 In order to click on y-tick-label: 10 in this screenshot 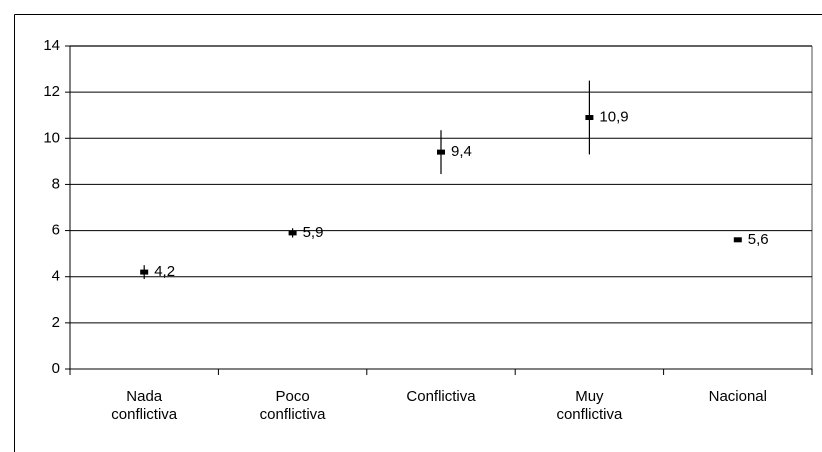, I will do `click(51, 137)`.